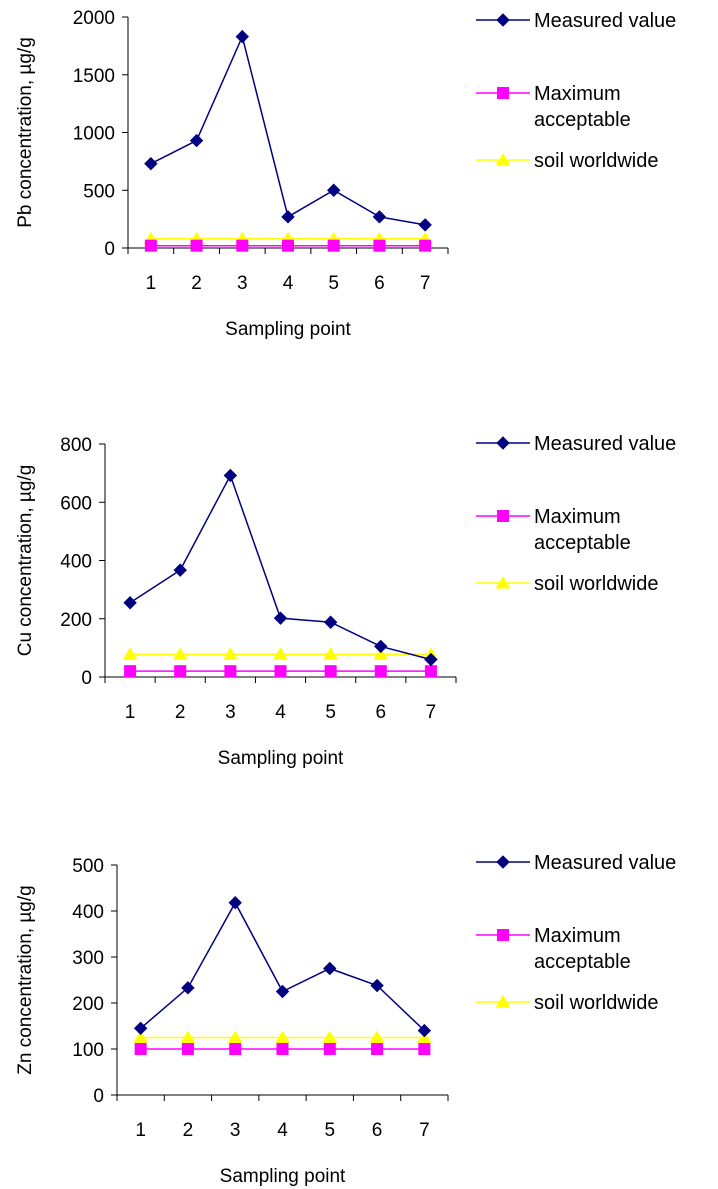  Describe the element at coordinates (25, 979) in the screenshot. I see `y-axis-title: Zn concentration, µg/g` at that location.